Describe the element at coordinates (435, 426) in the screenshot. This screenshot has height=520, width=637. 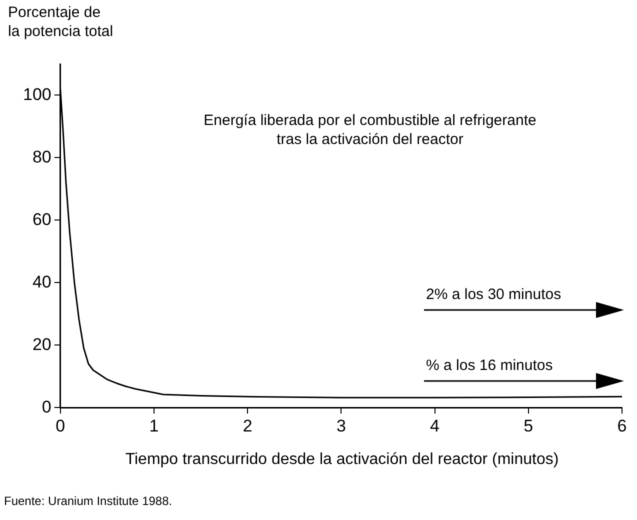
I see `x-tick-label: 4` at that location.